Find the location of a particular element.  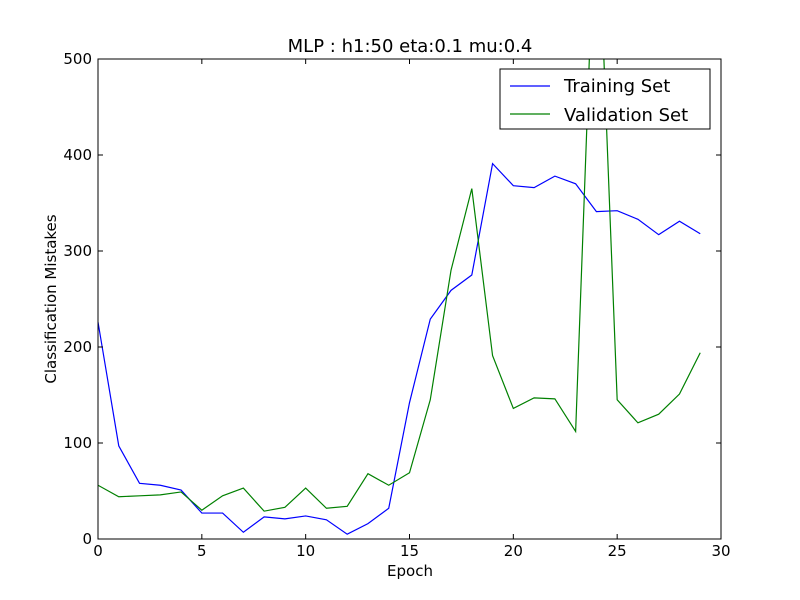

x-axis-title: Epoch is located at coordinates (410, 571).